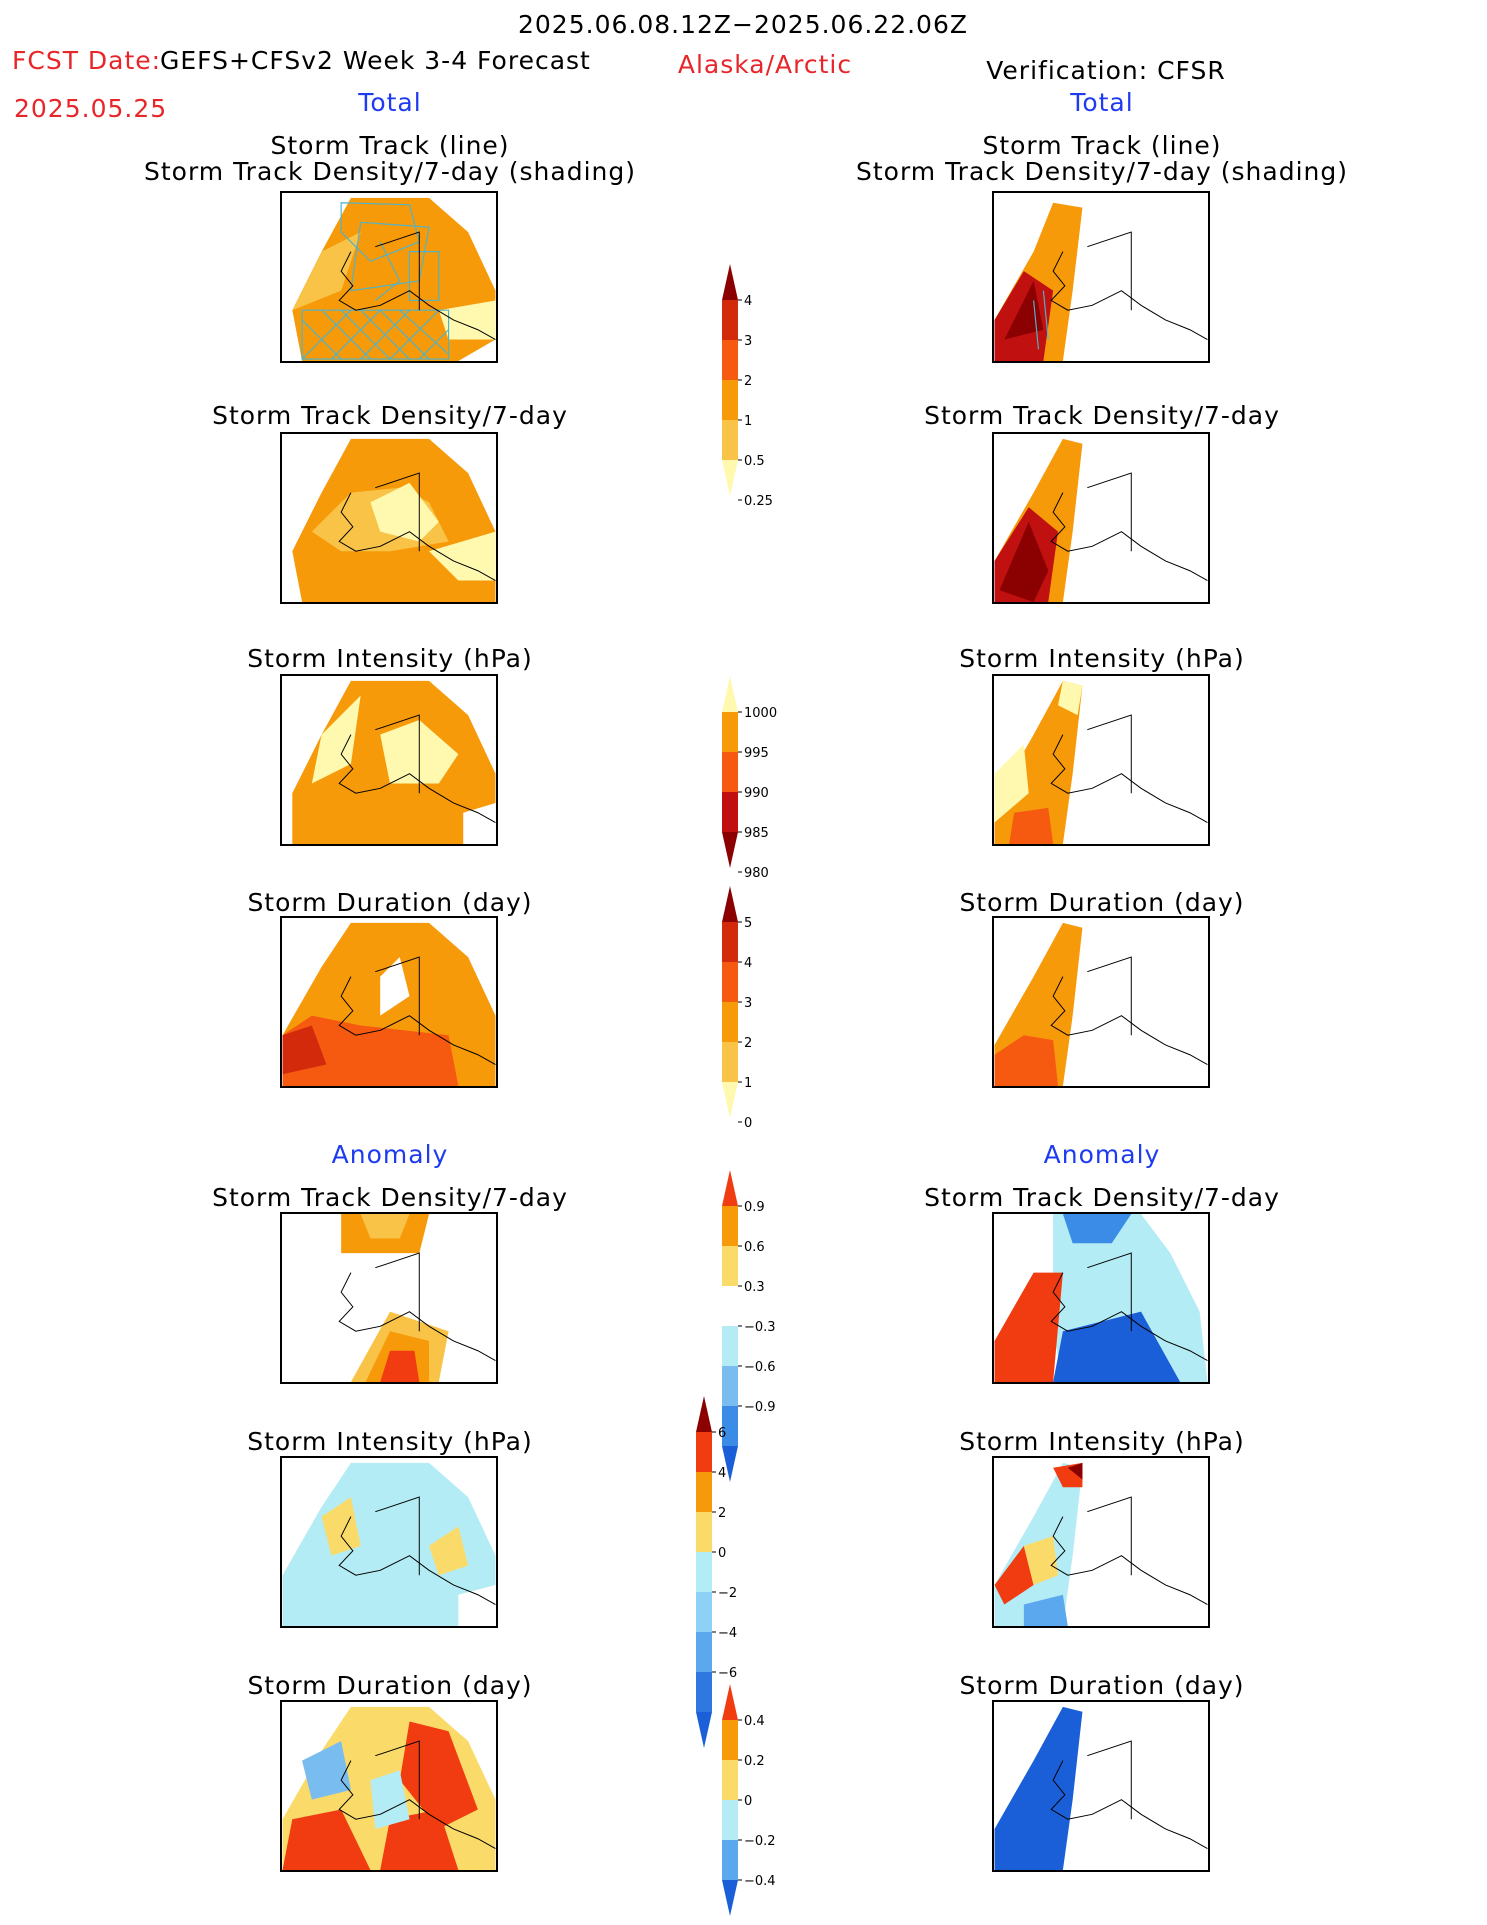 Image resolution: width=1487 pixels, height=1925 pixels. What do you see at coordinates (758, 501) in the screenshot?
I see `colorbar-tick-label: 0.25` at bounding box center [758, 501].